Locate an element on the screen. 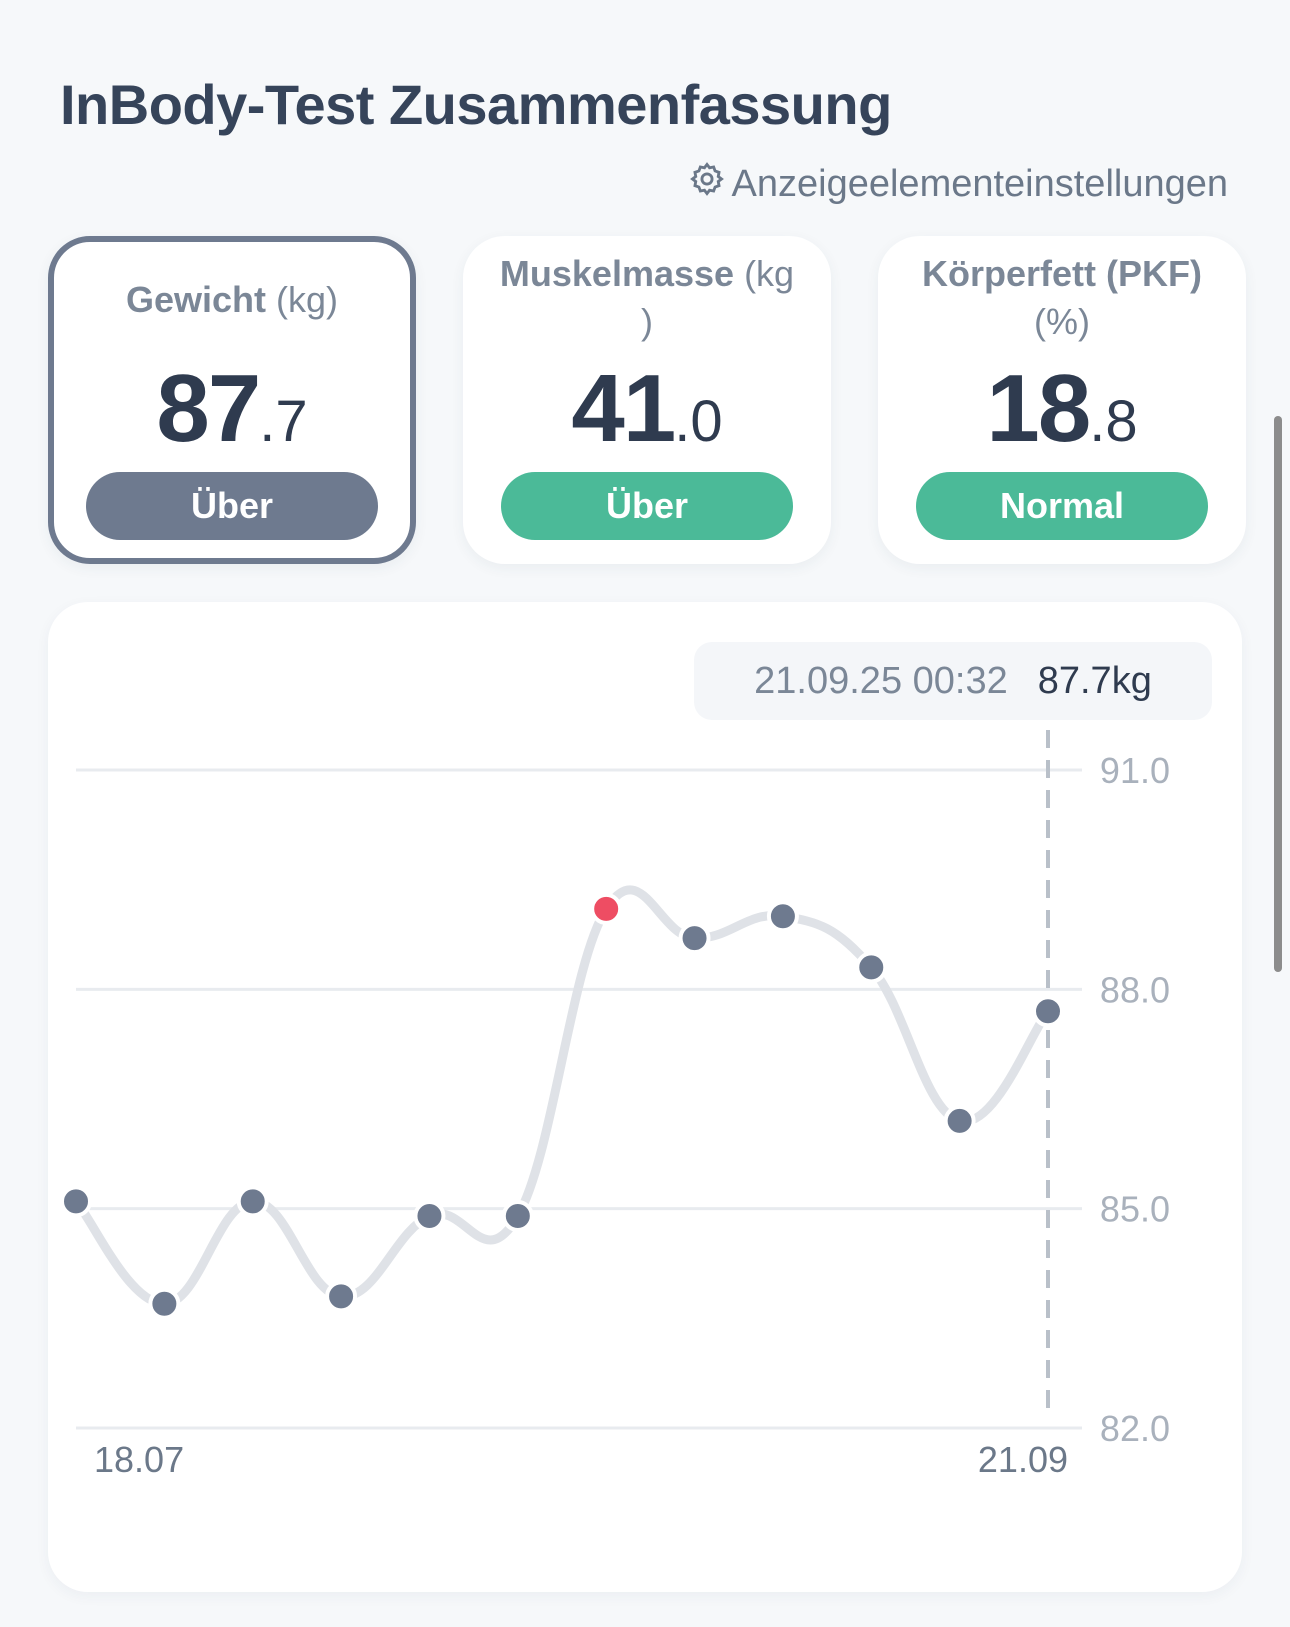 This screenshot has width=1290, height=1627. y-tick-label: 85.0 is located at coordinates (1135, 1209).